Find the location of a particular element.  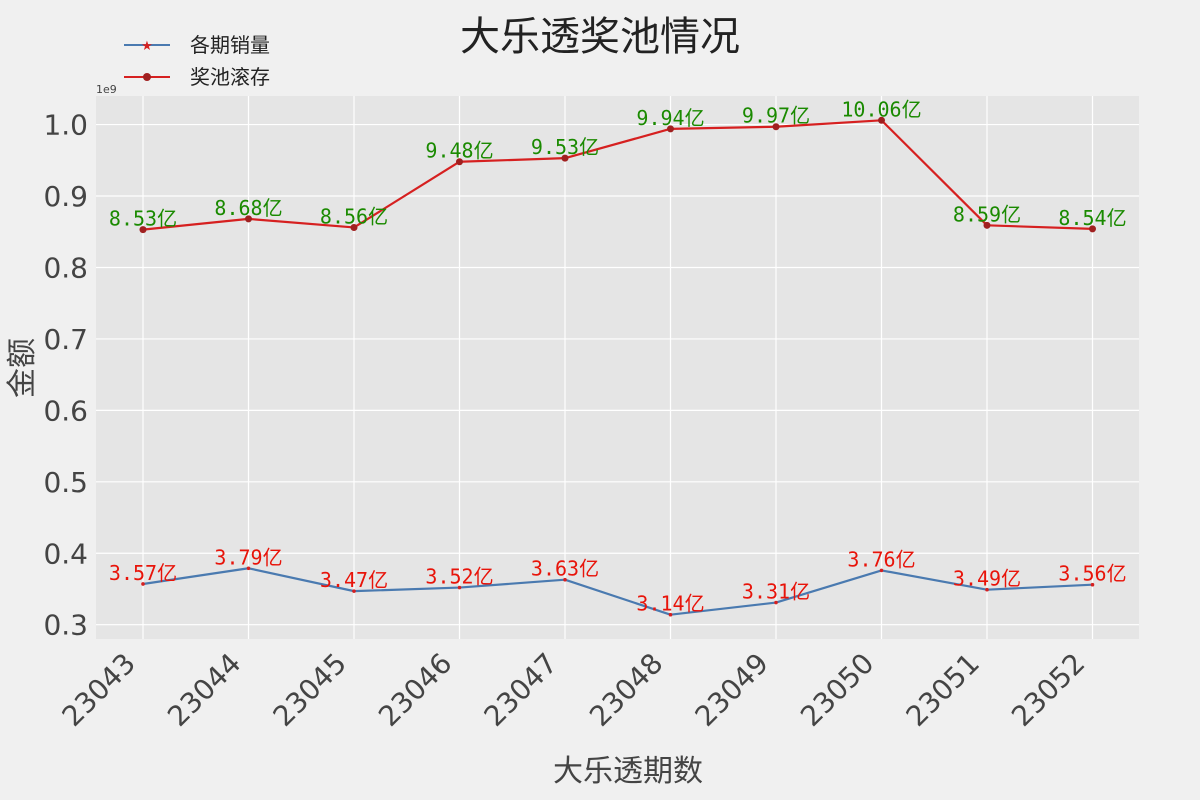

data-label: 8.54亿 is located at coordinates (1092, 218).